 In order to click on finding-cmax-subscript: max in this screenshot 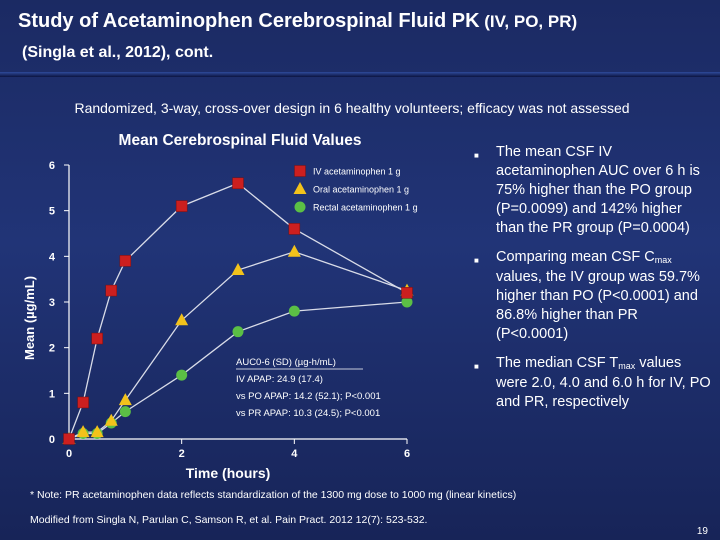, I will do `click(663, 260)`.